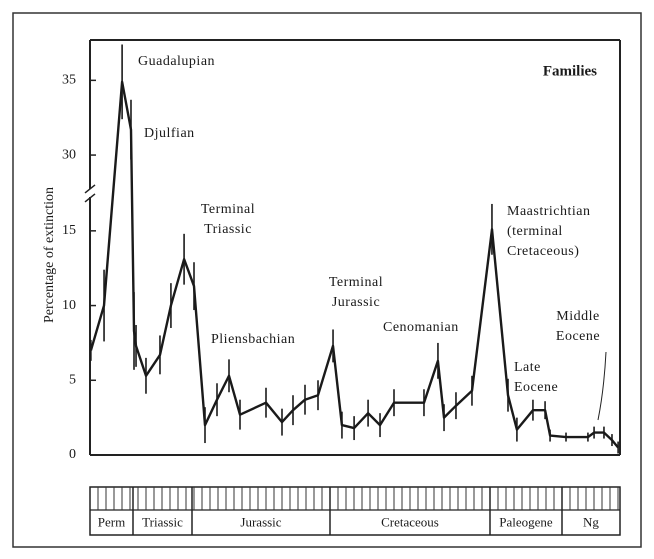  What do you see at coordinates (69, 230) in the screenshot?
I see `y-tick-label: 15` at bounding box center [69, 230].